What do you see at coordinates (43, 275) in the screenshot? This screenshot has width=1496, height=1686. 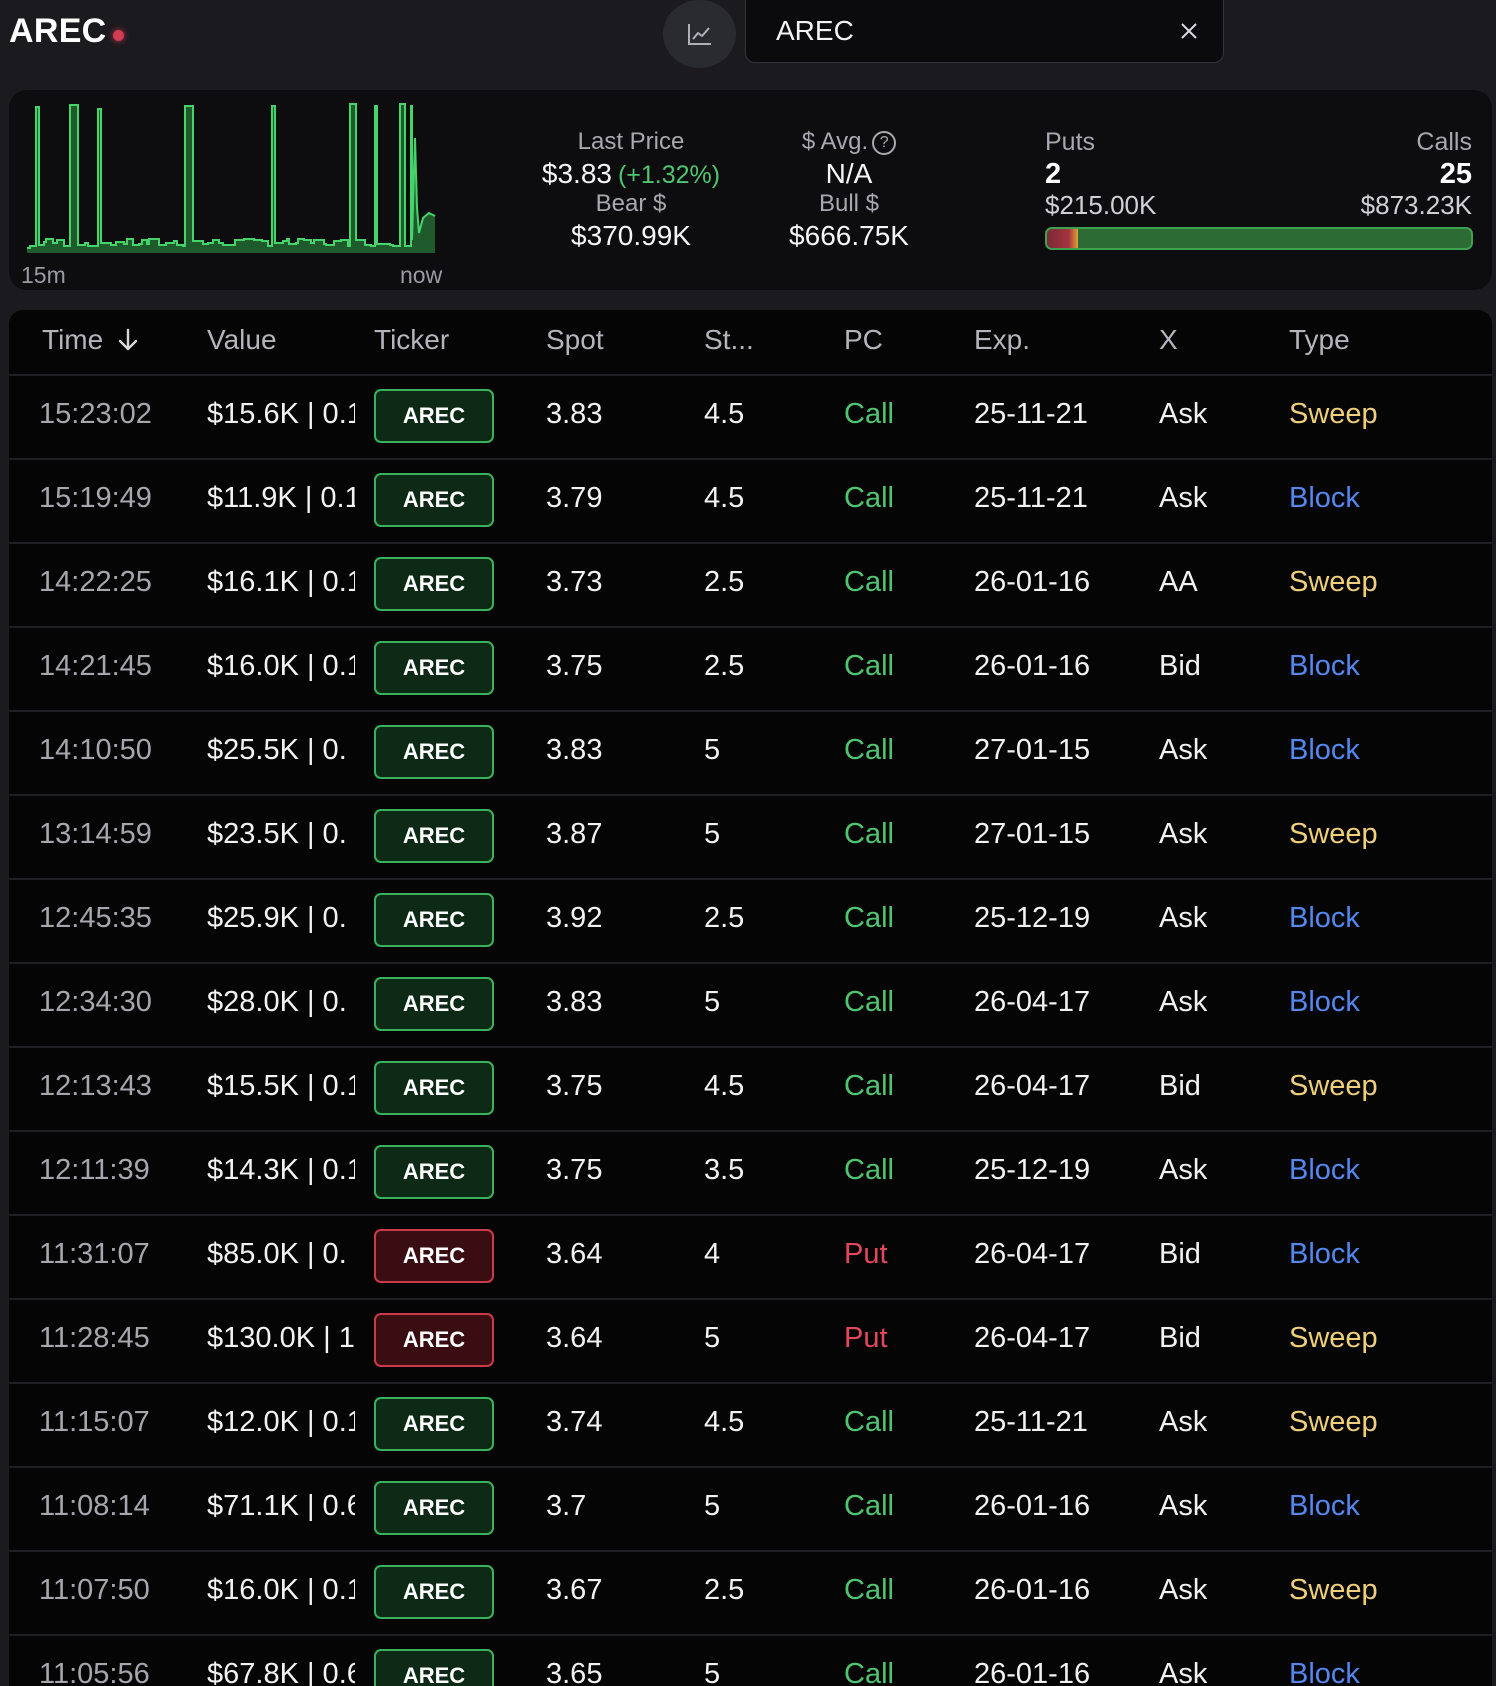 I see `sparkline-start-label: 15m` at bounding box center [43, 275].